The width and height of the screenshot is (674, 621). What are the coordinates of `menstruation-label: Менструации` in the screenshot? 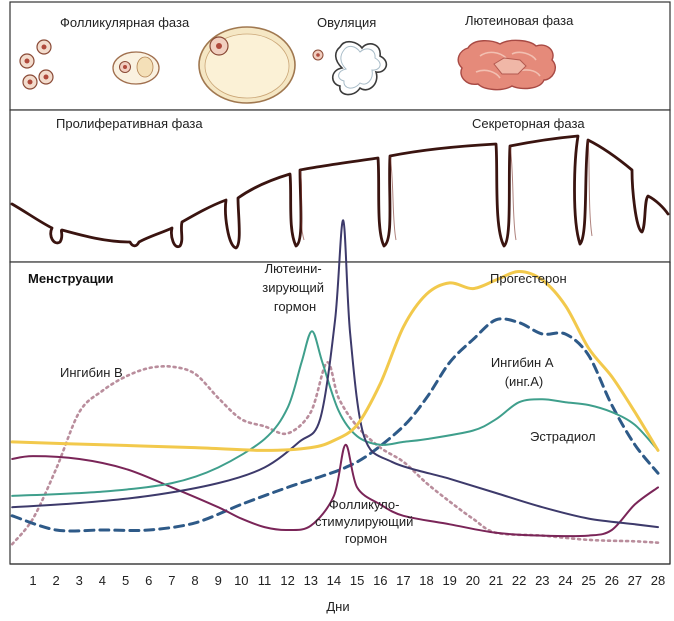 It's located at (71, 278).